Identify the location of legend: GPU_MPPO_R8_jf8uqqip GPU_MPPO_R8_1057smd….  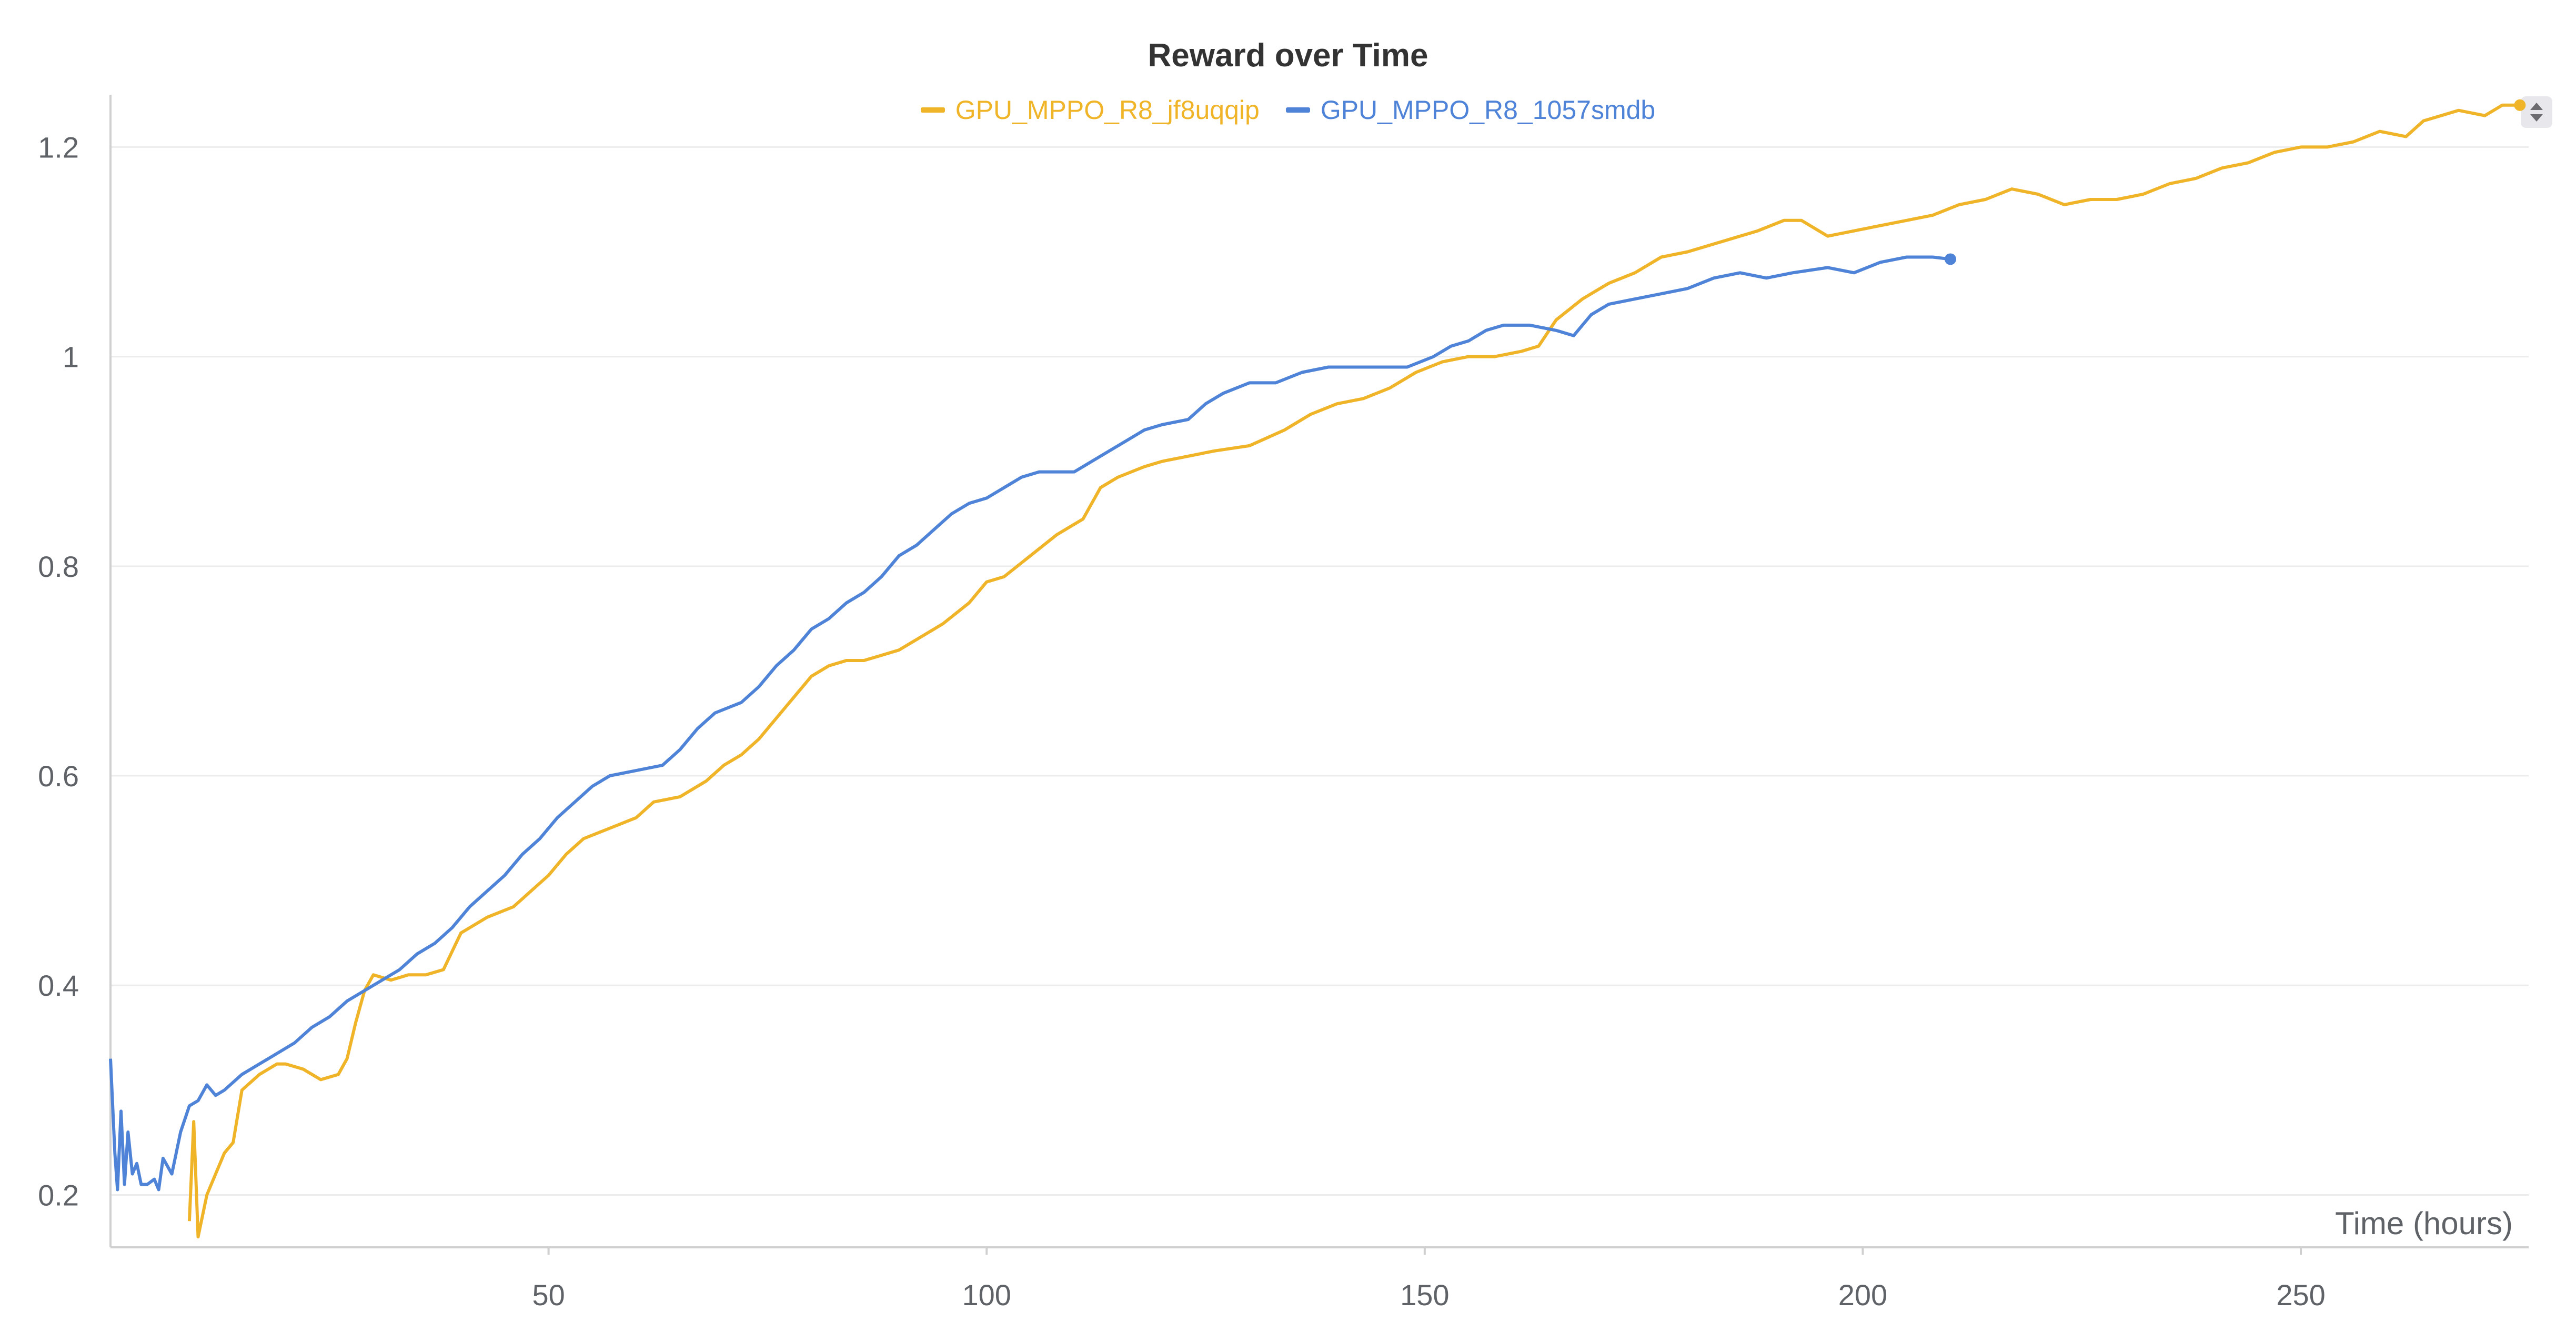
(1288, 110).